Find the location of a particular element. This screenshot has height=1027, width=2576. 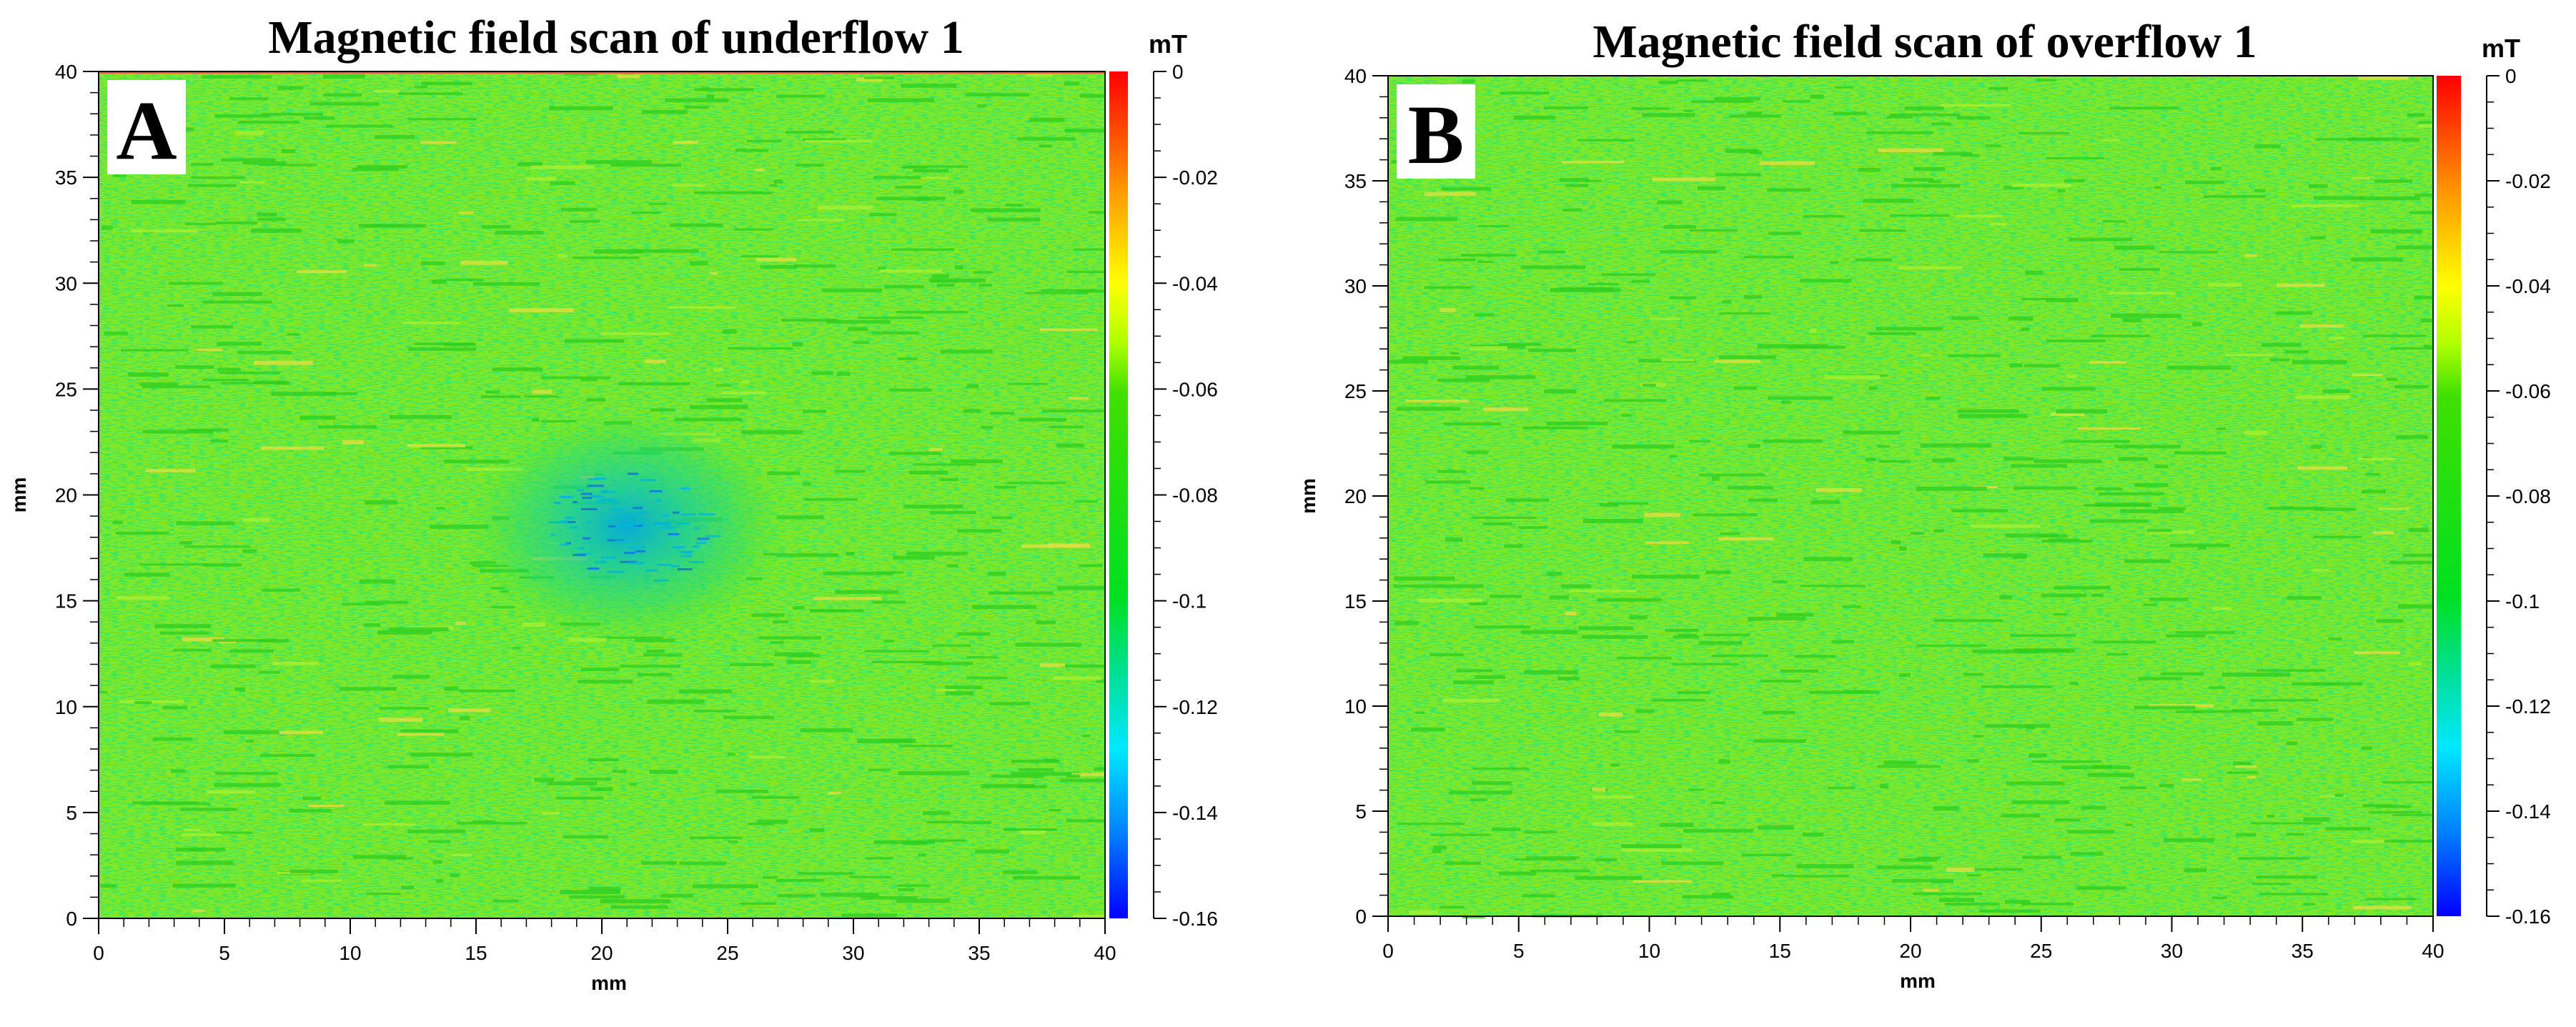

top-edge is located at coordinates (602, 72).